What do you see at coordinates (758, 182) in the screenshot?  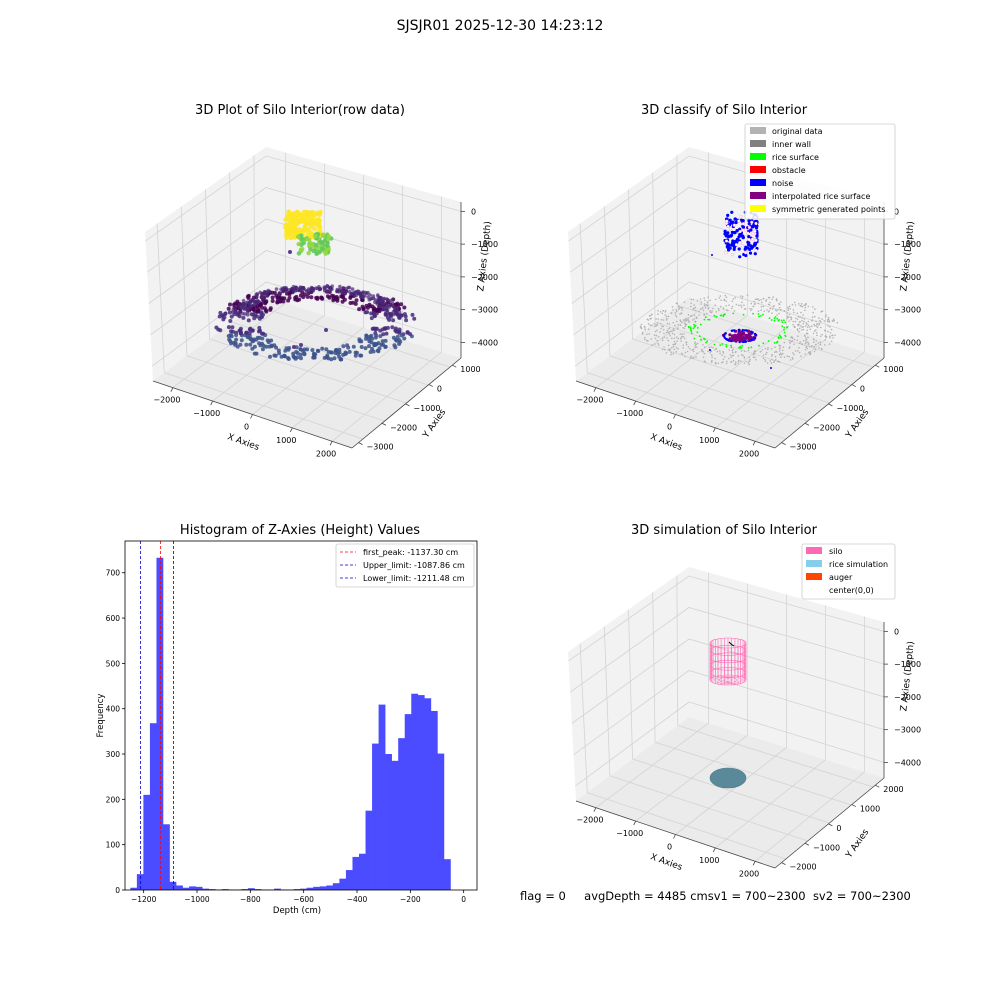 I see `legend-swatch` at bounding box center [758, 182].